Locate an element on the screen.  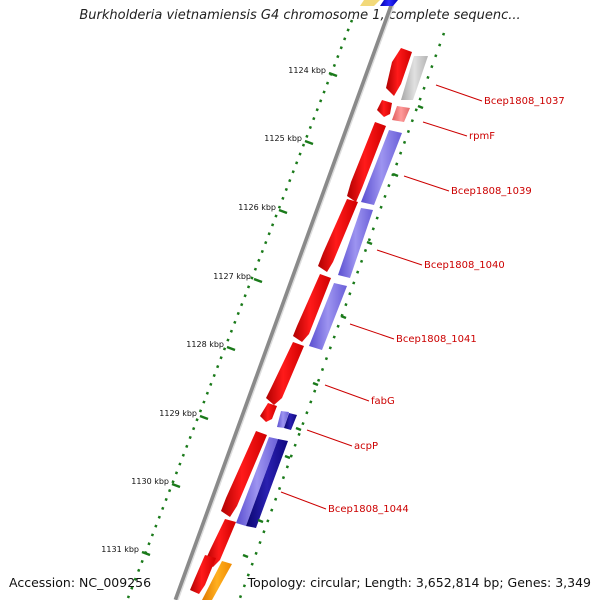
axis-tick-label: 1127 kbp is located at coordinates (232, 276).